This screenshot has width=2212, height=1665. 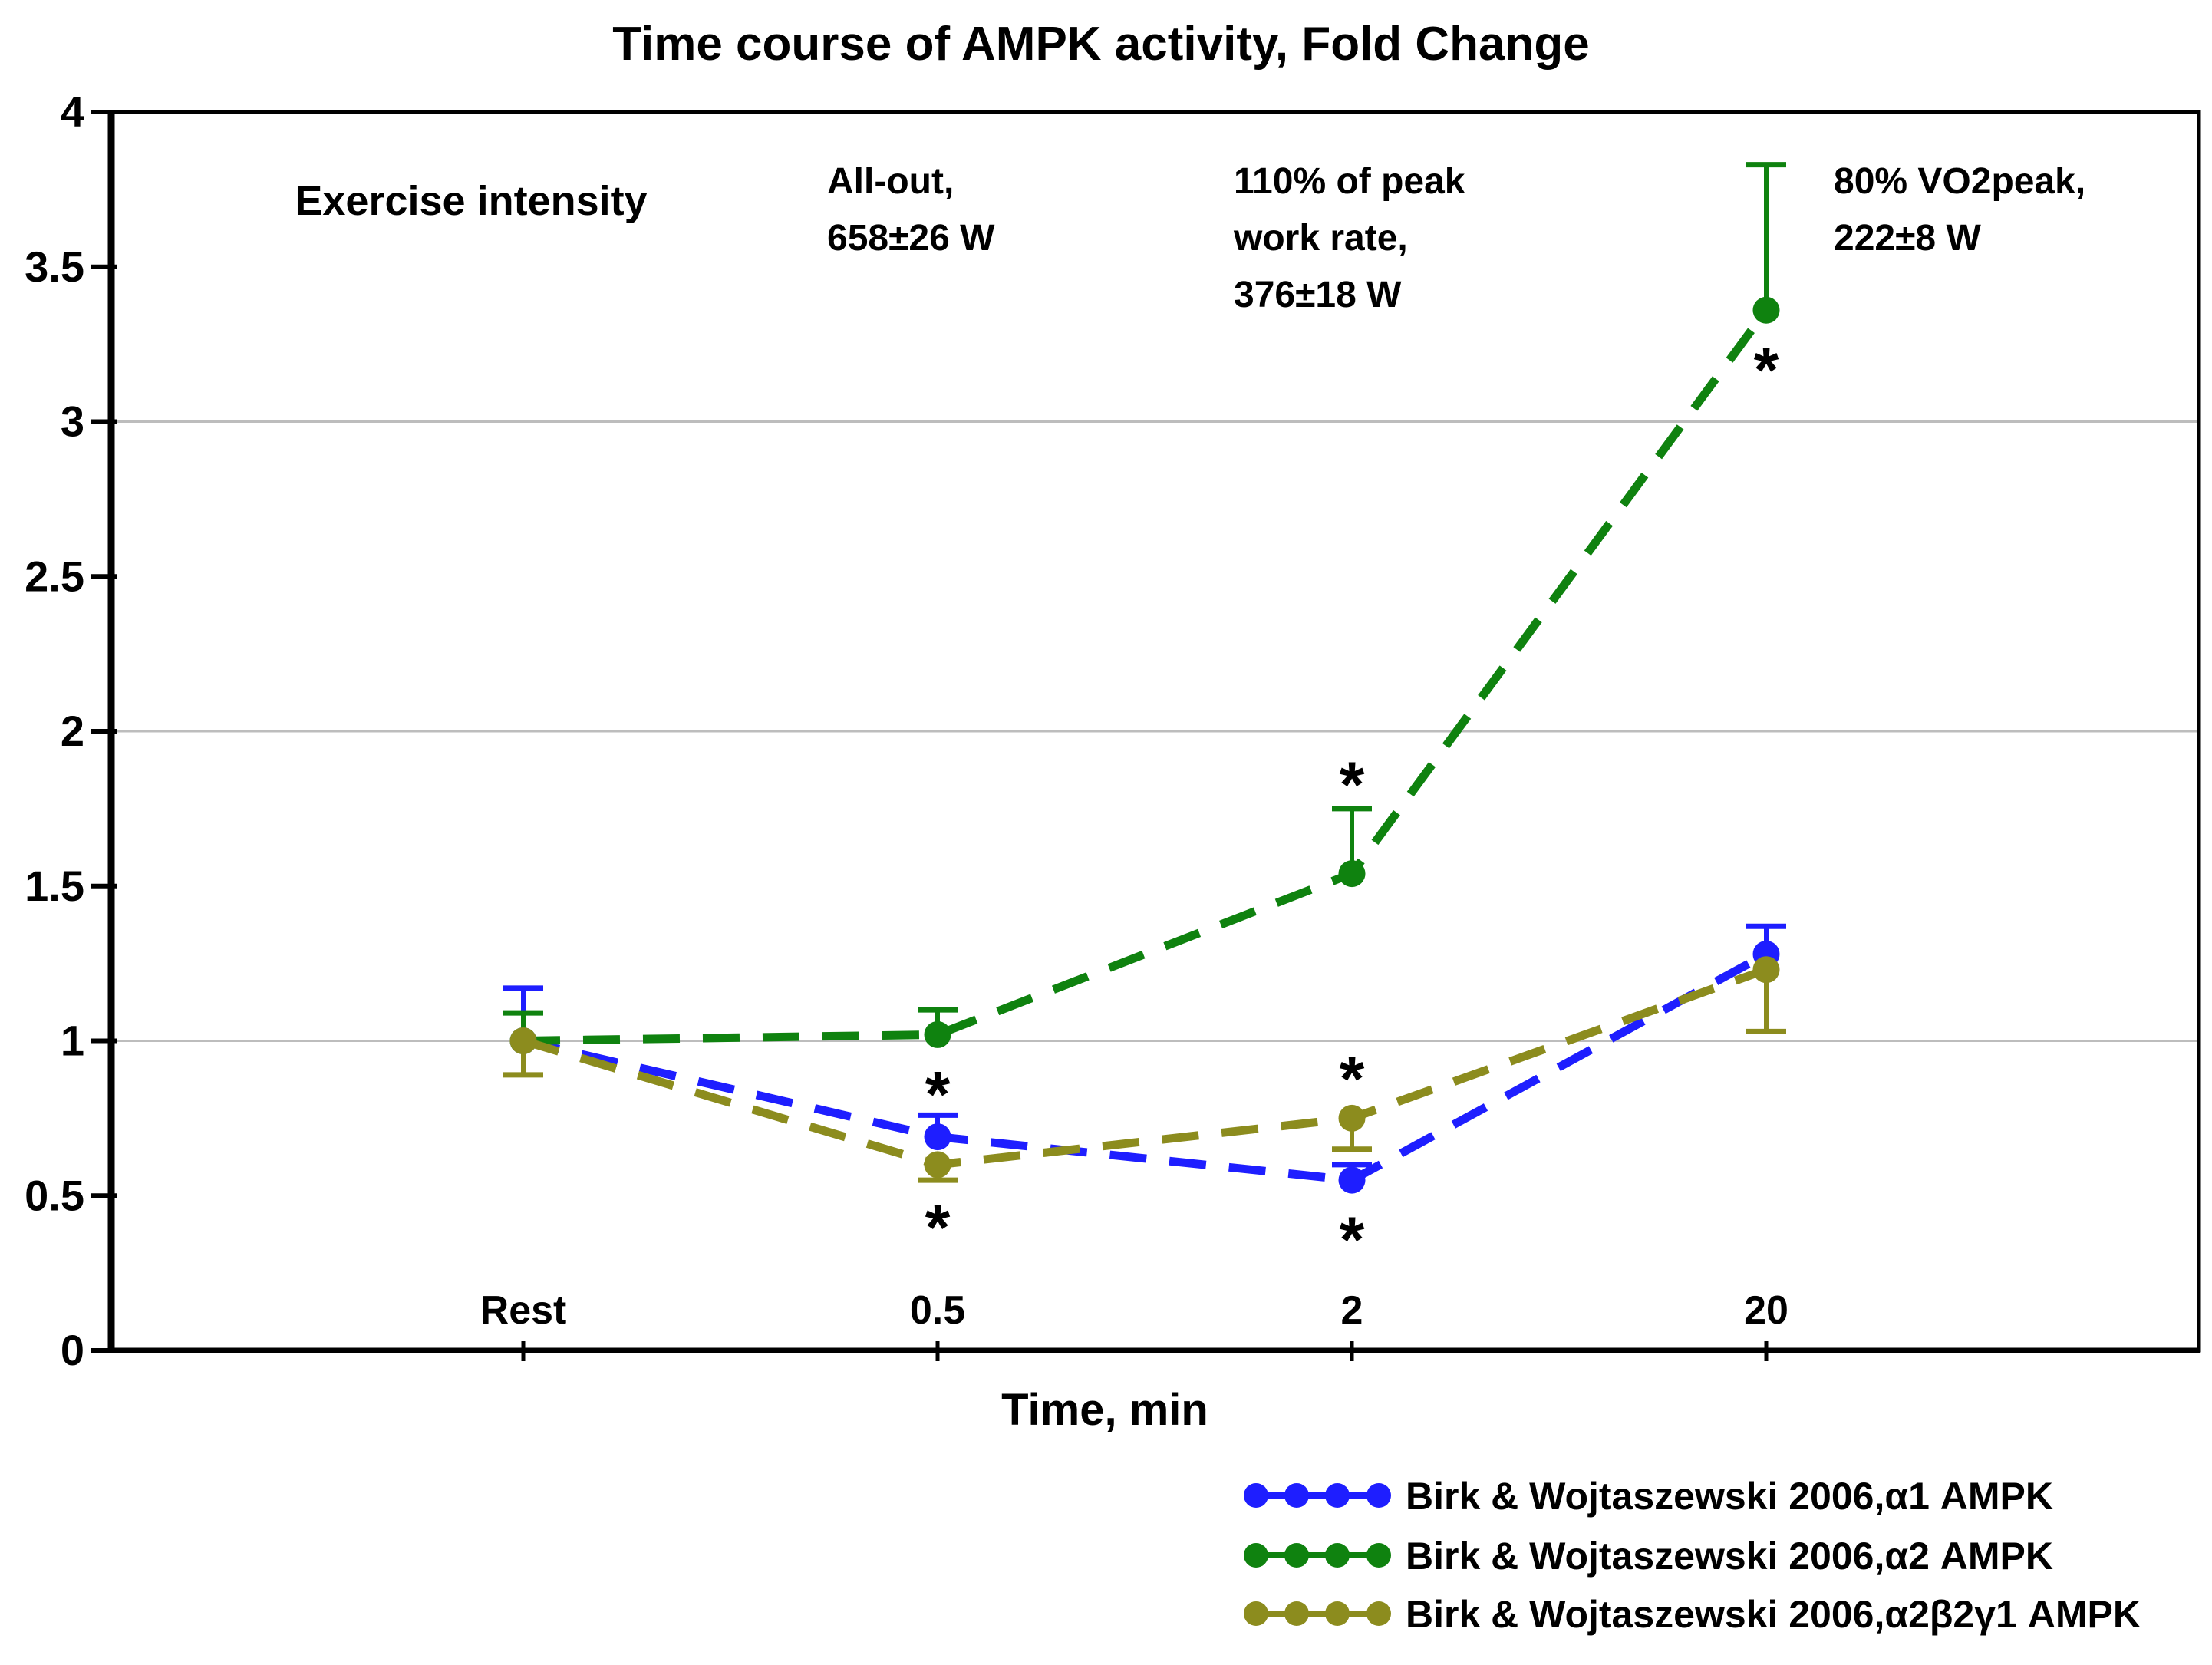 What do you see at coordinates (523, 1040) in the screenshot?
I see `data-point-series2-pt0` at bounding box center [523, 1040].